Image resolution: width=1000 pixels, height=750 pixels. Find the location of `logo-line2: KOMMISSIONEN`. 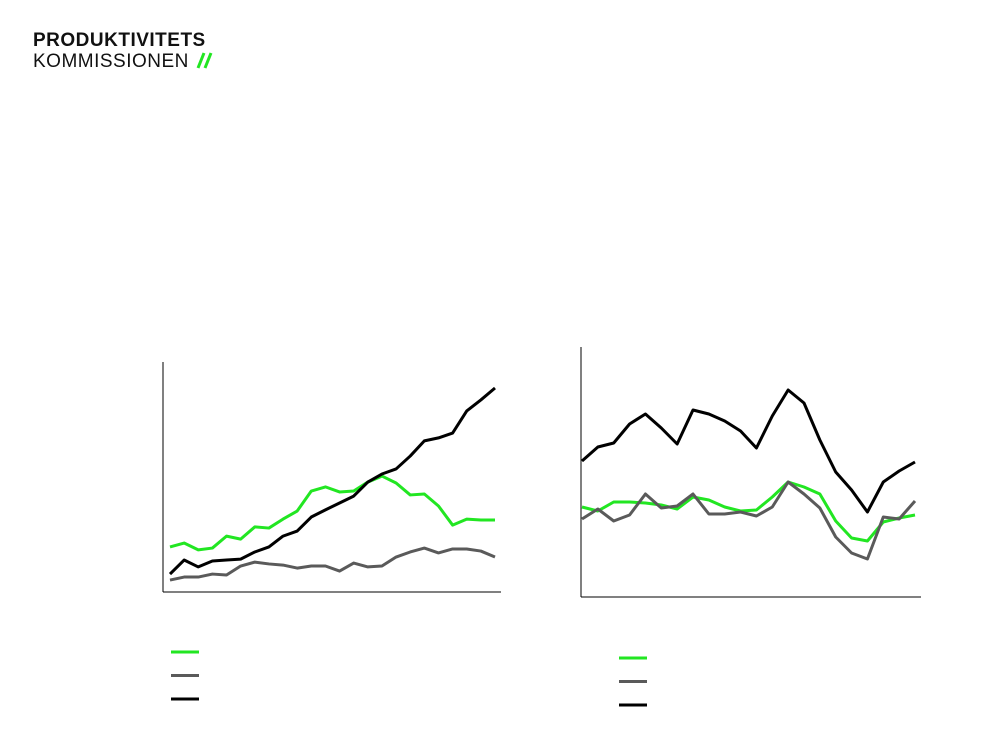

logo-line2: KOMMISSIONEN is located at coordinates (111, 61).